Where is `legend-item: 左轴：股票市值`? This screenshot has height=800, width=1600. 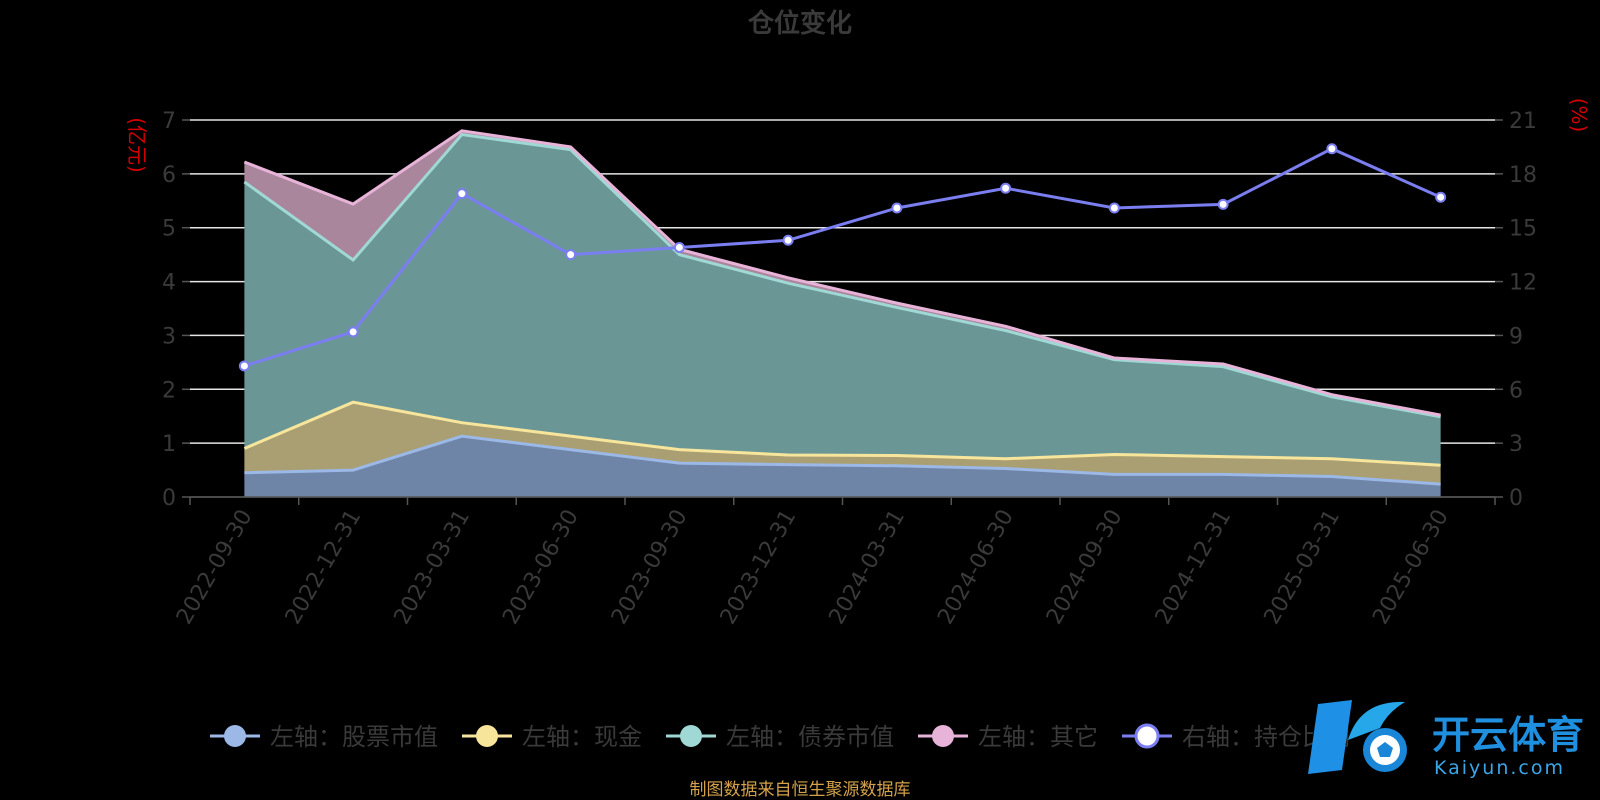
legend-item: 左轴：股票市值 is located at coordinates (324, 737).